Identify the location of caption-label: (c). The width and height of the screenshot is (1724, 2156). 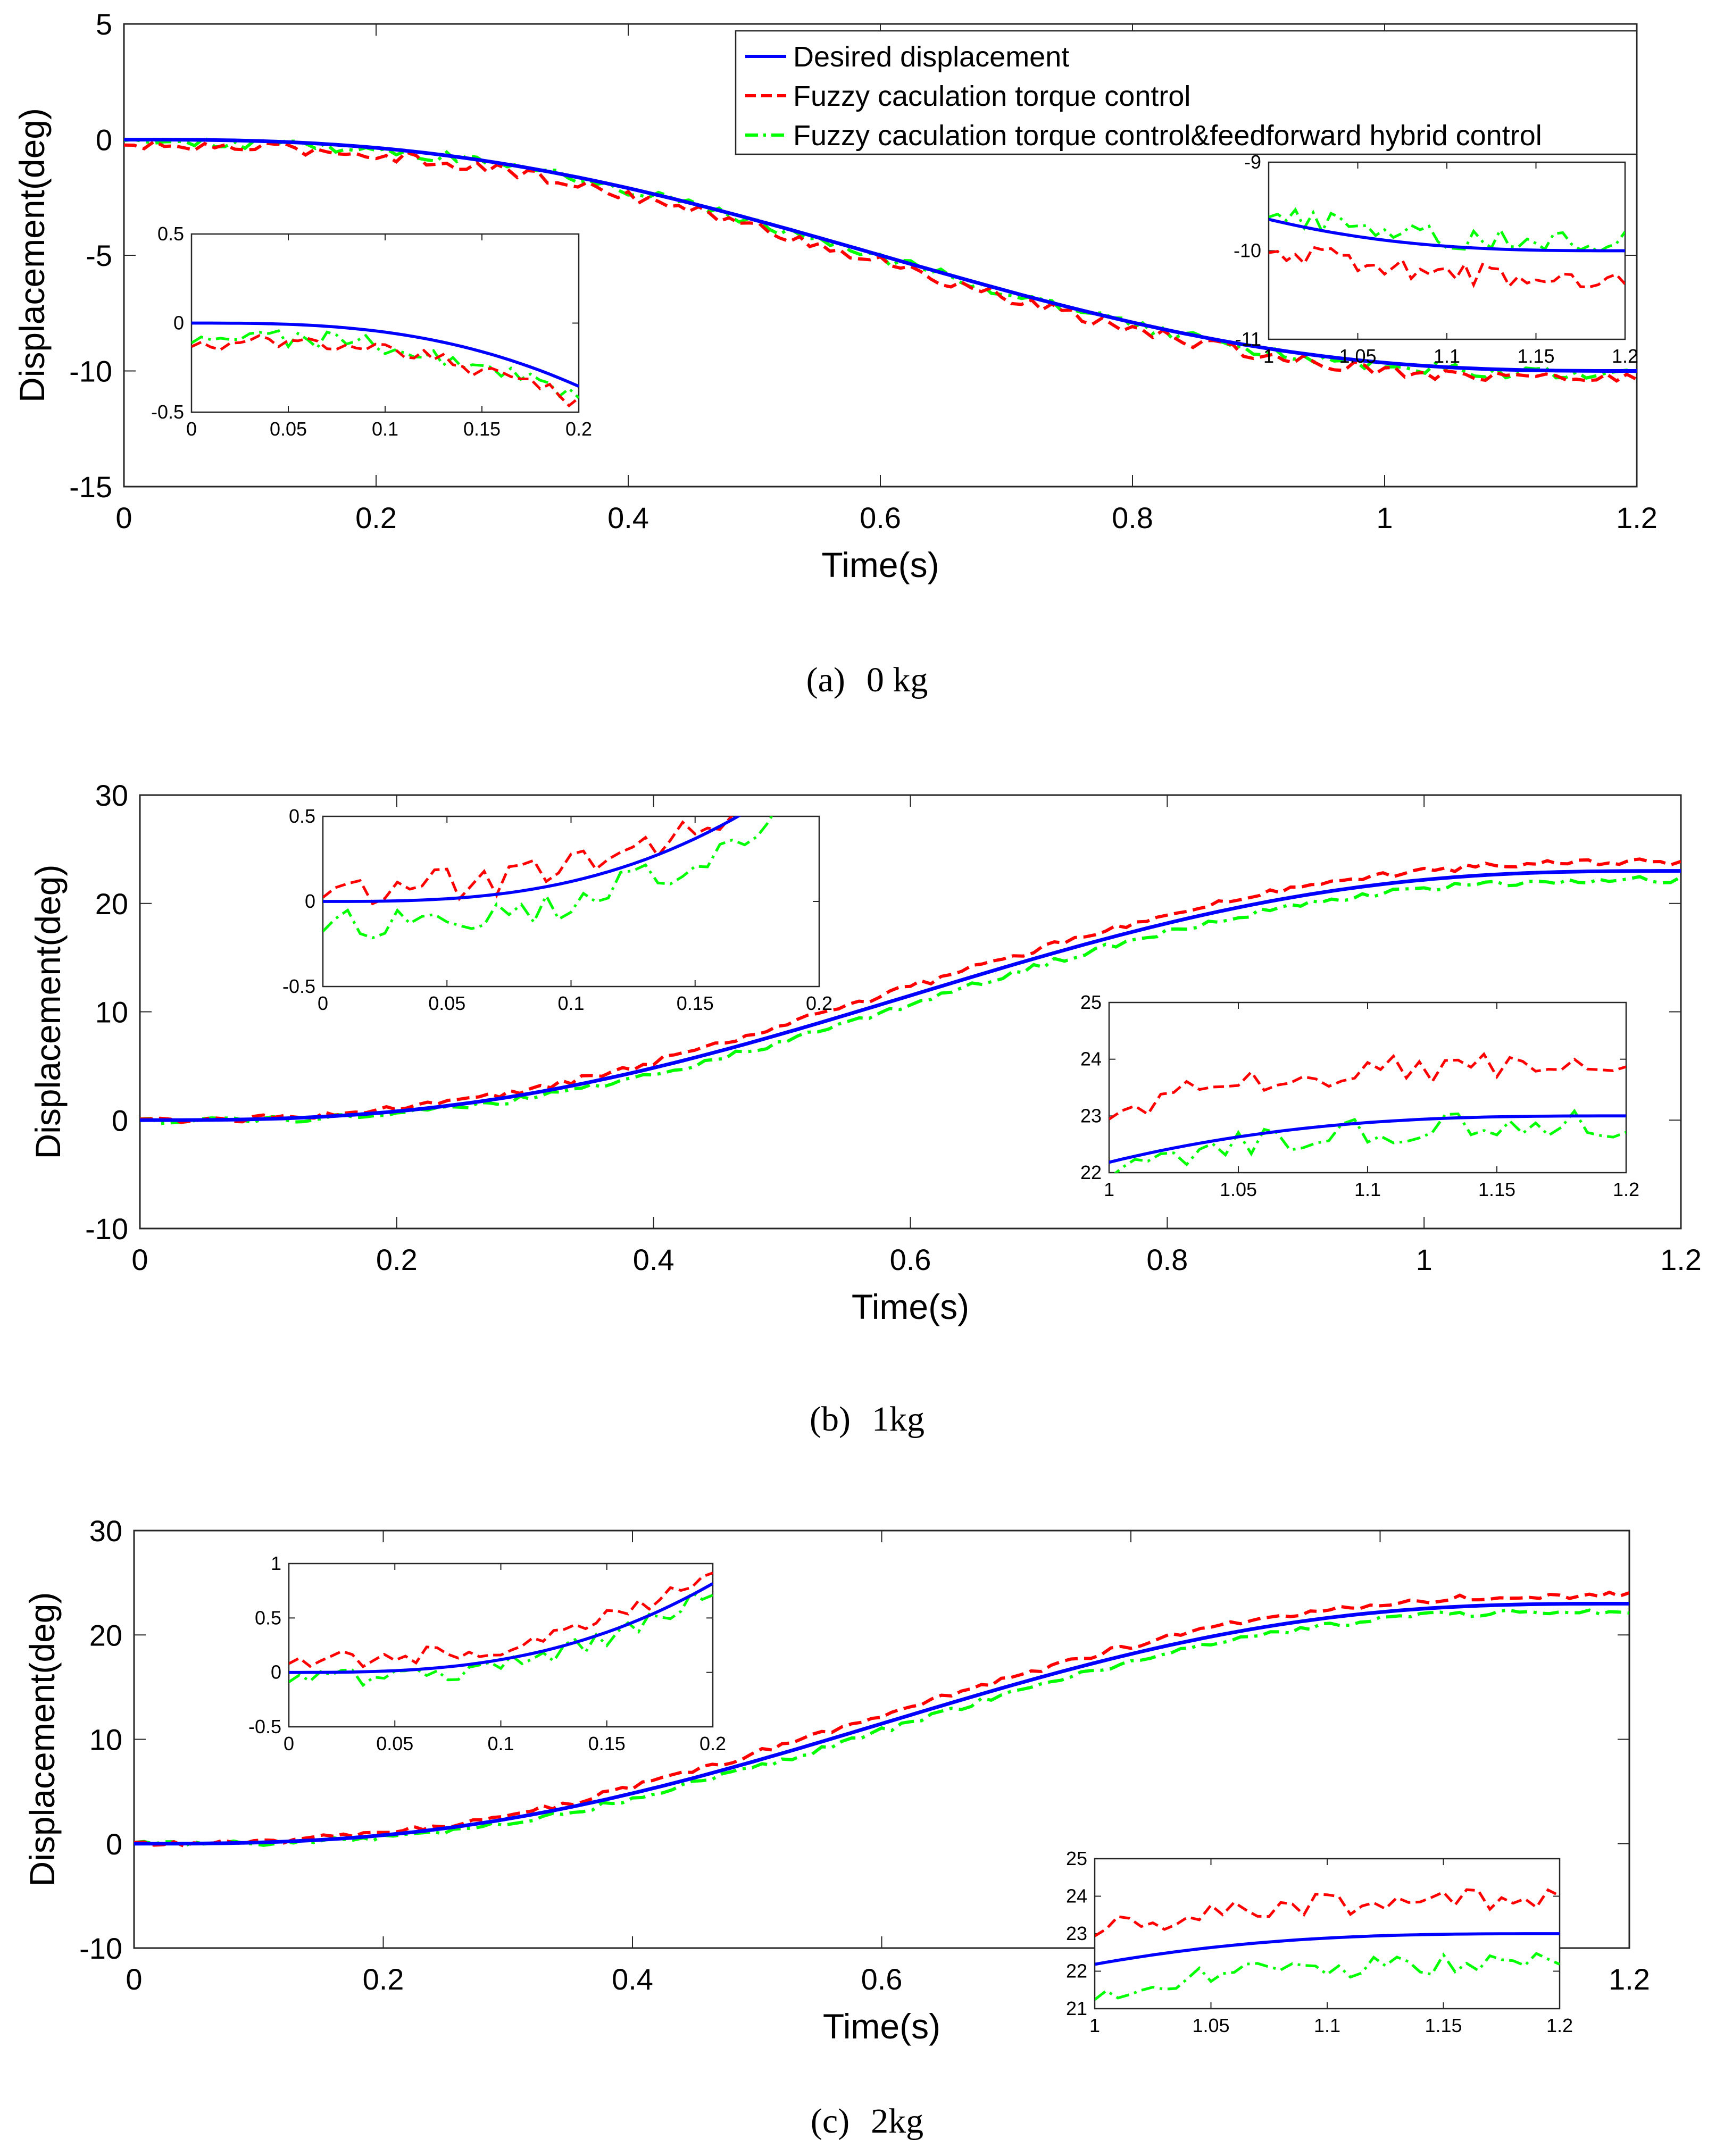
(830, 2122).